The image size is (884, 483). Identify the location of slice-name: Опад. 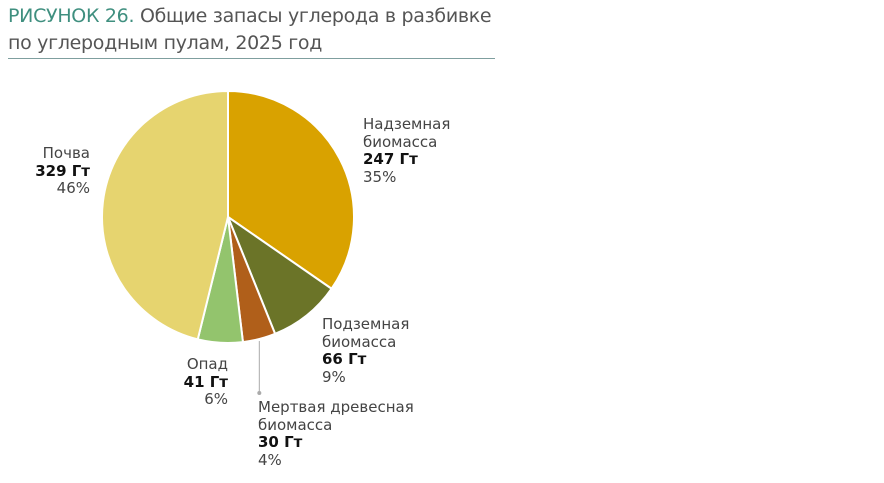
(207, 364).